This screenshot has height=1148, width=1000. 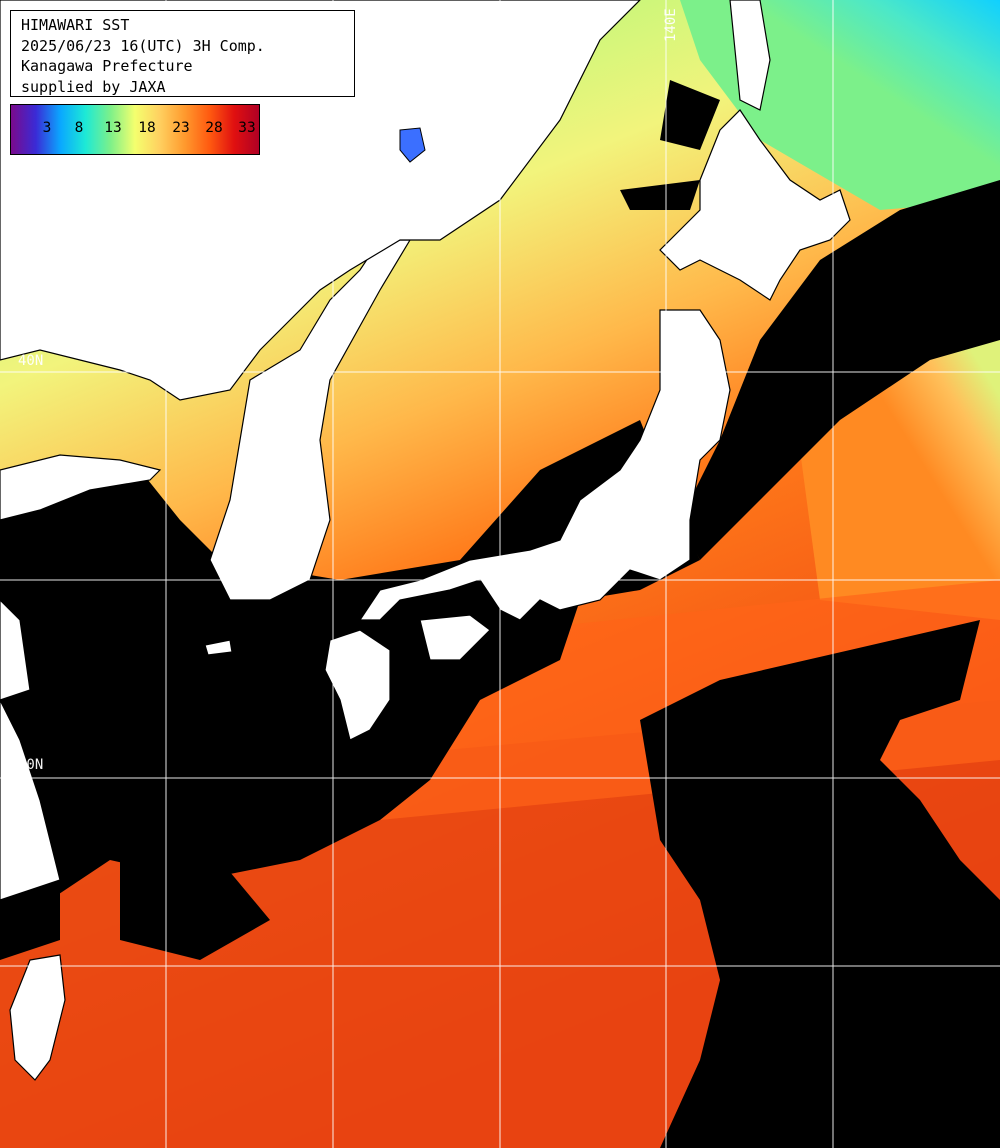 What do you see at coordinates (31, 765) in the screenshot?
I see `grid-label-30n: 30N` at bounding box center [31, 765].